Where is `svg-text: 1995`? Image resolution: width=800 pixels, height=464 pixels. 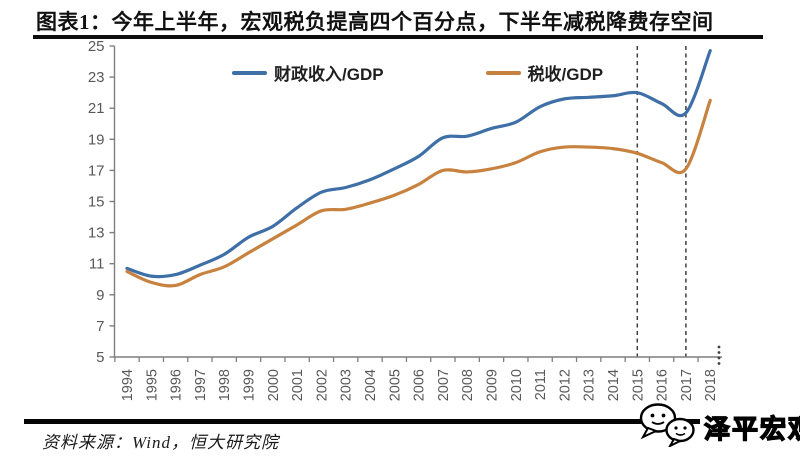 svg-text: 1995 is located at coordinates (152, 385).